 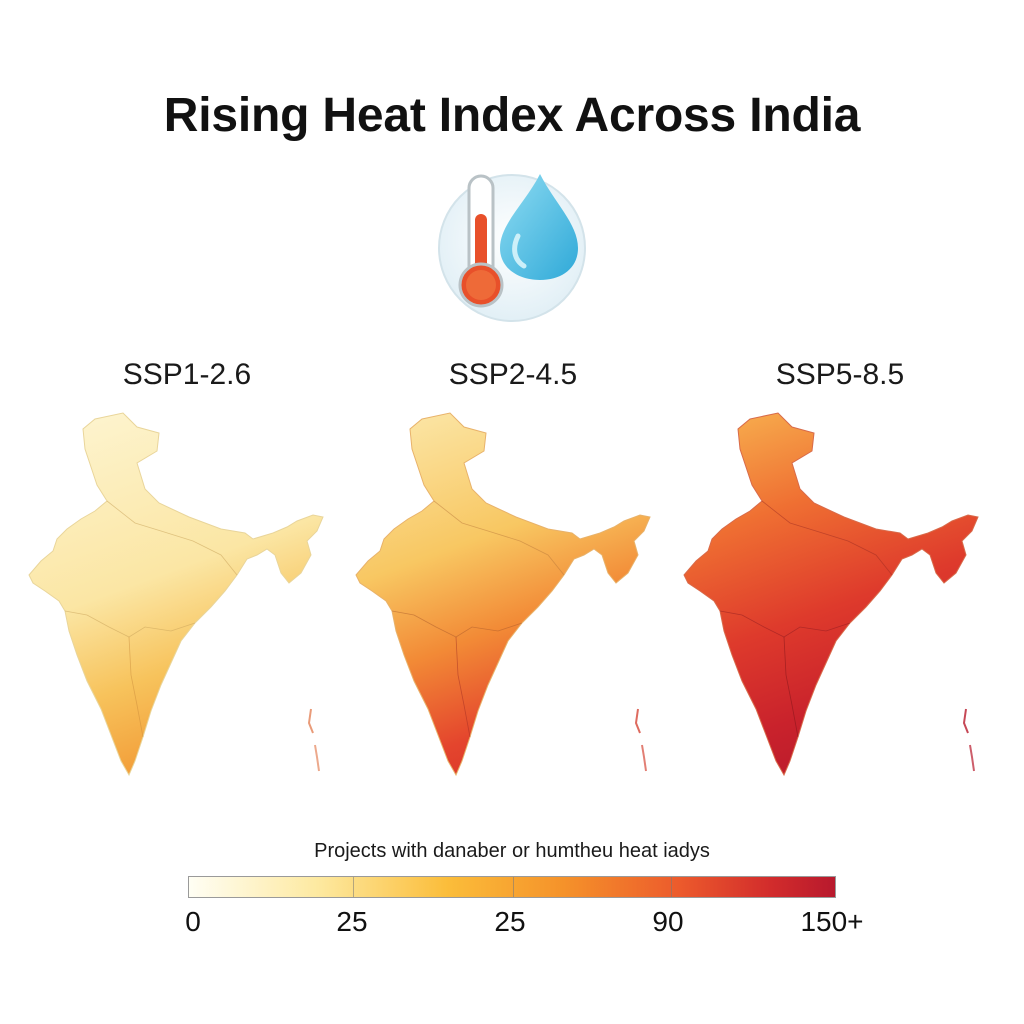 What do you see at coordinates (513, 374) in the screenshot?
I see `scenario-label-ssp2: SSP2-4.5` at bounding box center [513, 374].